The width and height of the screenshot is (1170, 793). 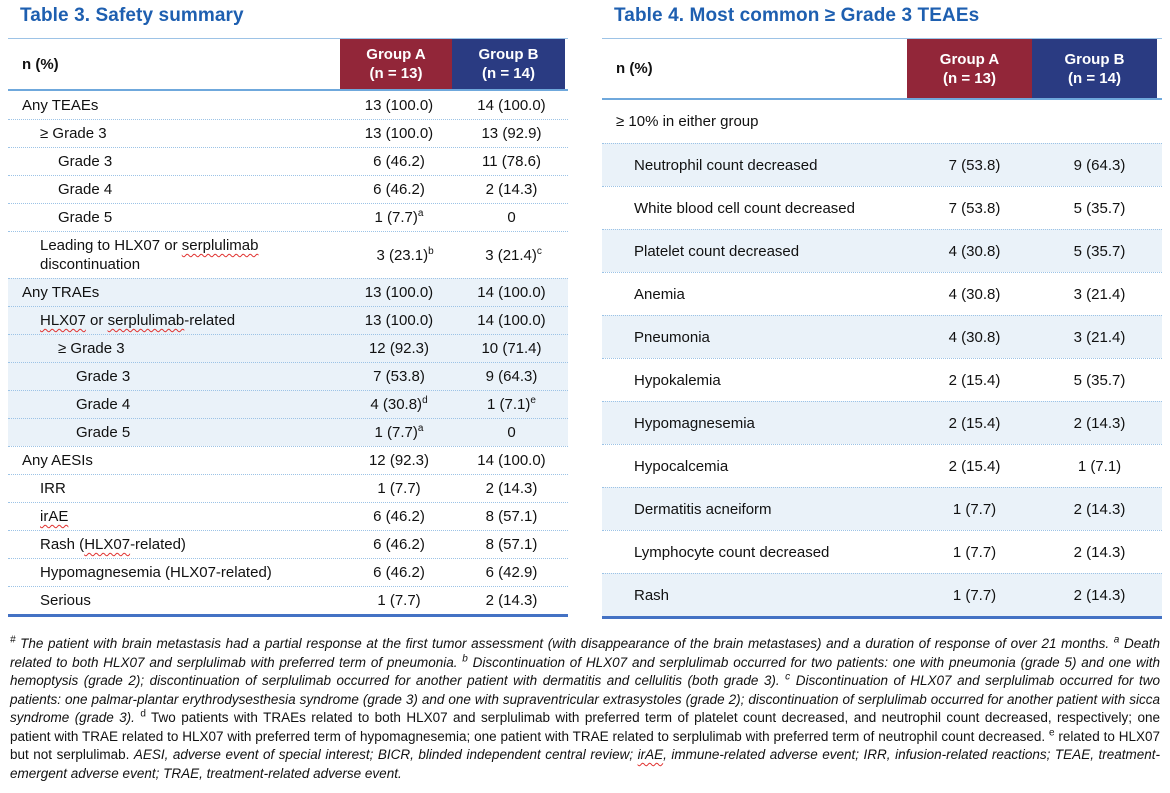 What do you see at coordinates (882, 594) in the screenshot?
I see `table-row: Rash 1 (7.7) 2 (14.3)` at bounding box center [882, 594].